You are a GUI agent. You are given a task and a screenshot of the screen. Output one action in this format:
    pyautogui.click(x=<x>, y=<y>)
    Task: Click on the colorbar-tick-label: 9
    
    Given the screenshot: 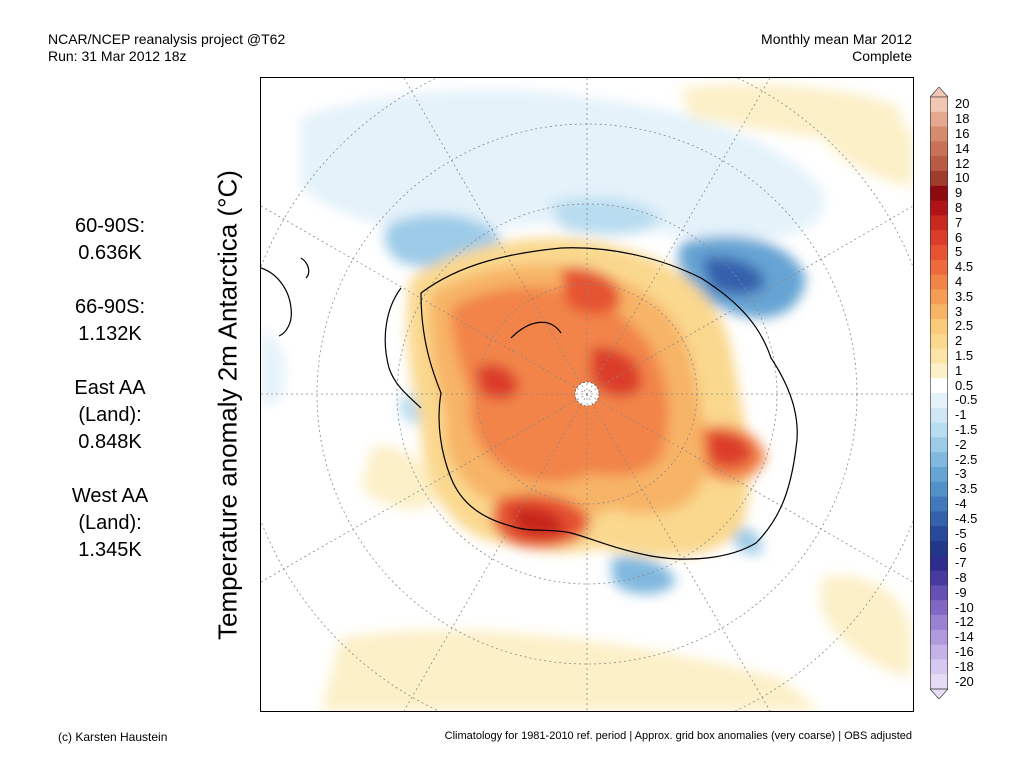 What is the action you would take?
    pyautogui.click(x=959, y=193)
    